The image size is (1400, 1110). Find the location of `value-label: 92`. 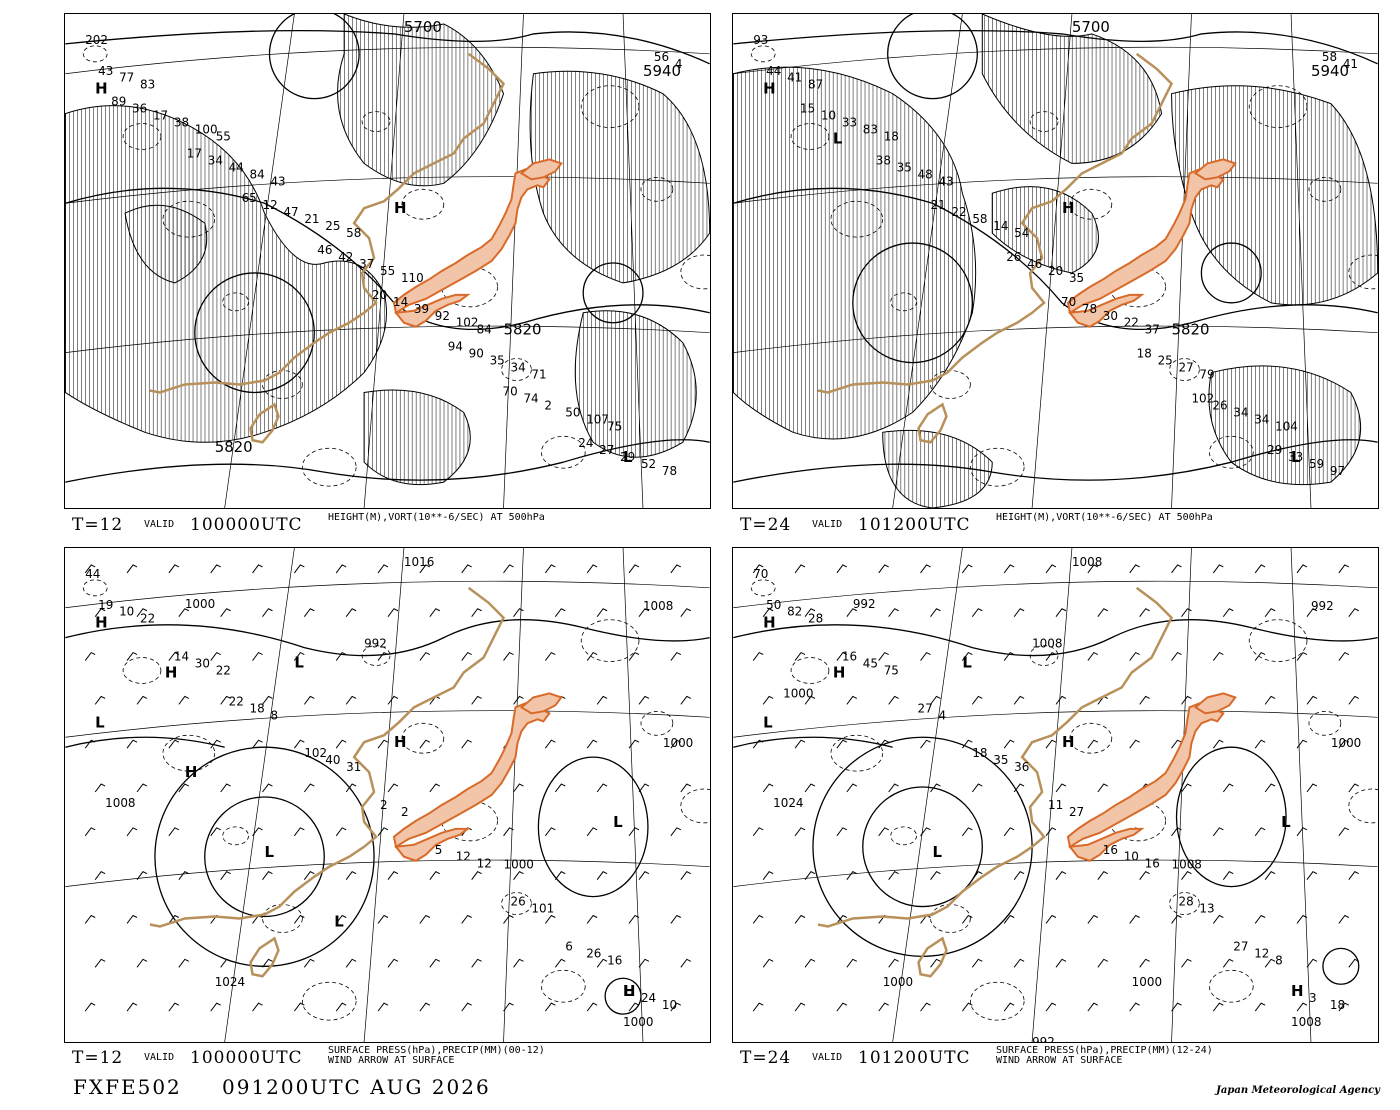

value-label: 92 is located at coordinates (442, 316).